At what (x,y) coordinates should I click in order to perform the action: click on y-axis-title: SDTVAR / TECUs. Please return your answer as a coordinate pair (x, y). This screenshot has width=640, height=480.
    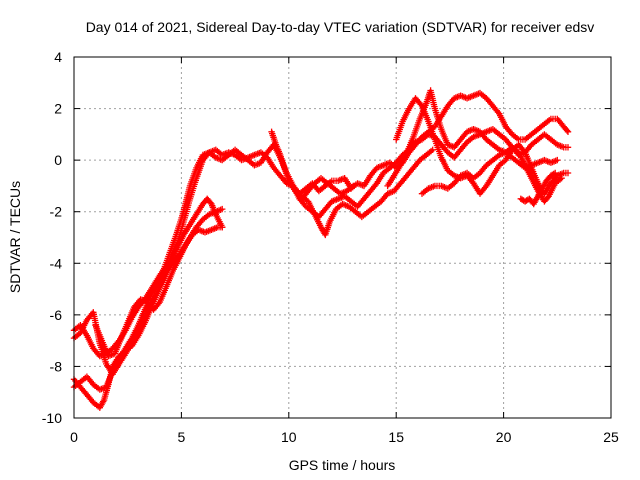
    Looking at the image, I should click on (15, 237).